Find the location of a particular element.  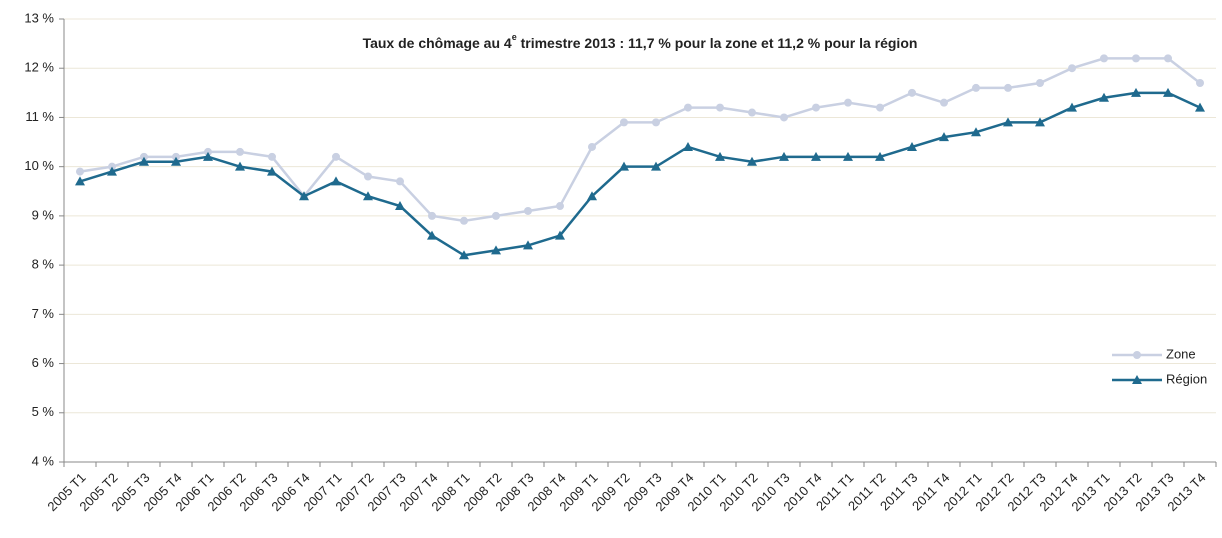

legend-label: Région is located at coordinates (1186, 378).